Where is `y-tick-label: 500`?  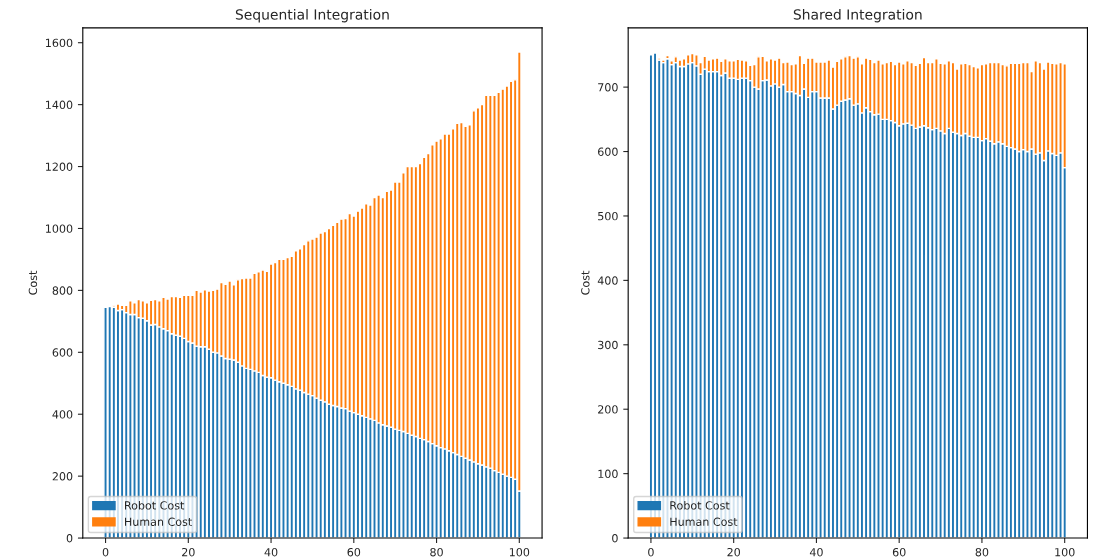 y-tick-label: 500 is located at coordinates (608, 216).